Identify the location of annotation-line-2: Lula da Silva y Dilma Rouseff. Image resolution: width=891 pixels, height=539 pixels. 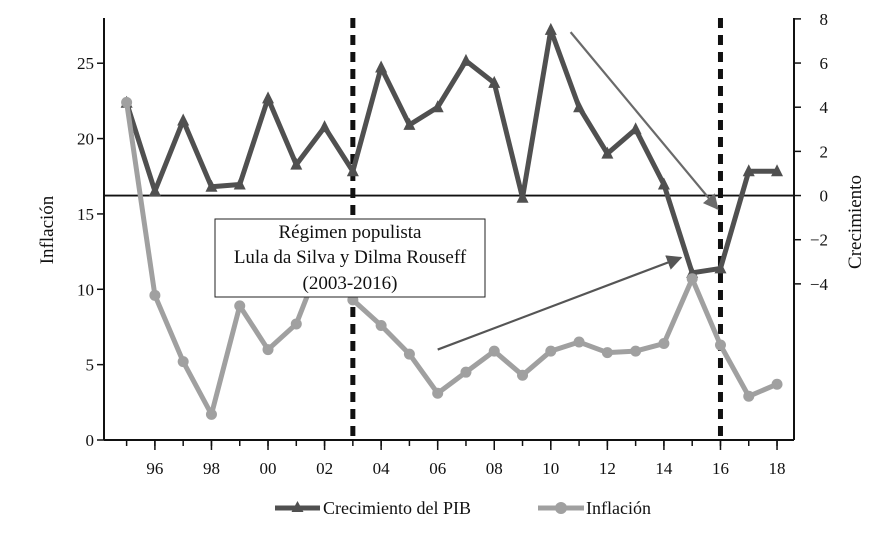
(350, 257).